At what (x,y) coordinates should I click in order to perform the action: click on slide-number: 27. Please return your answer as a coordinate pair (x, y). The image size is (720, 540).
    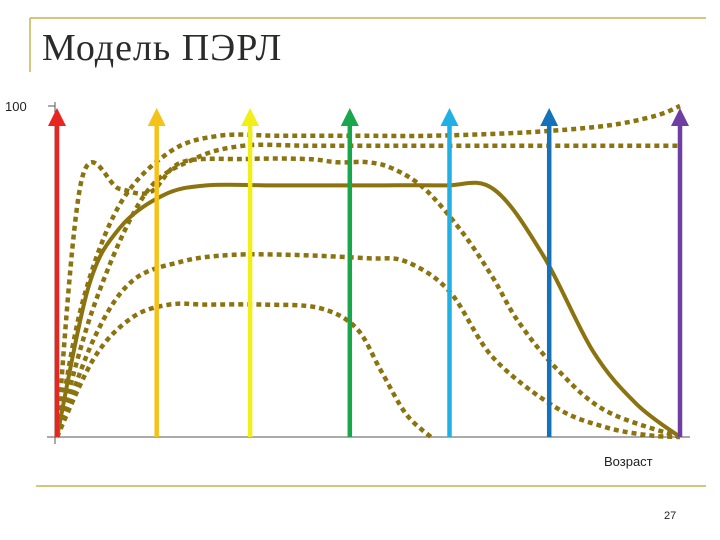
    Looking at the image, I should click on (670, 516).